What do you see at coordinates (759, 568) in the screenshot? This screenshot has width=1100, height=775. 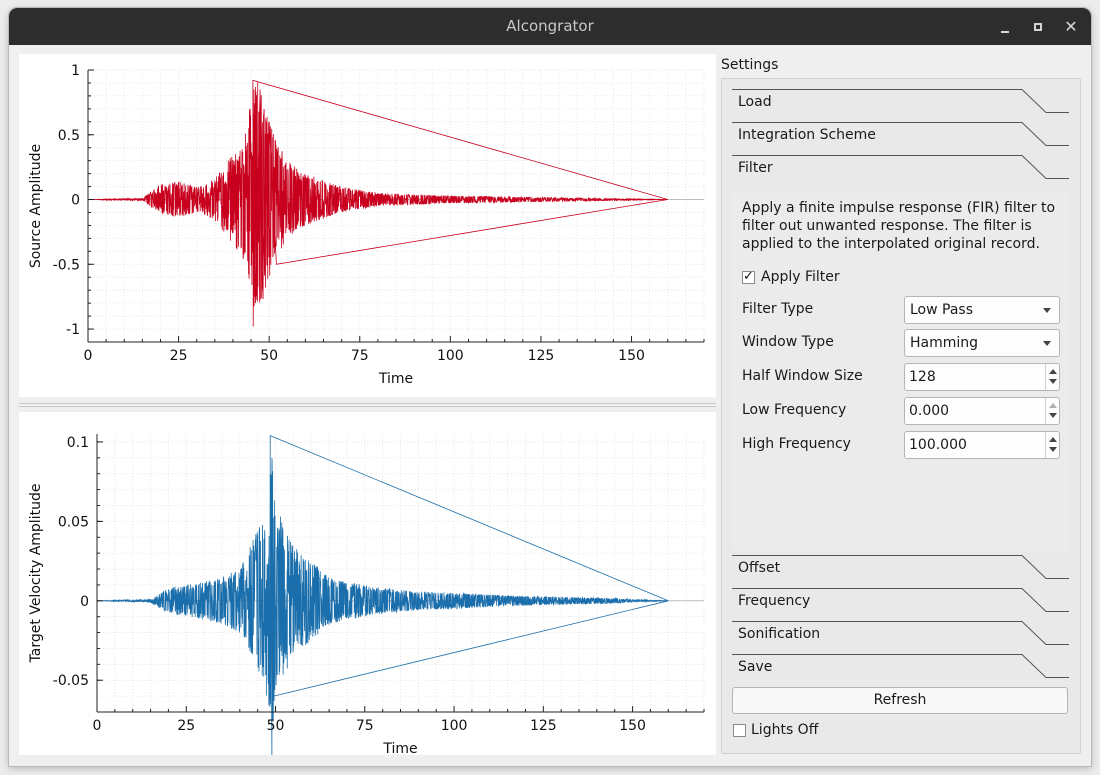 I see `tab-offset-label: Offset` at bounding box center [759, 568].